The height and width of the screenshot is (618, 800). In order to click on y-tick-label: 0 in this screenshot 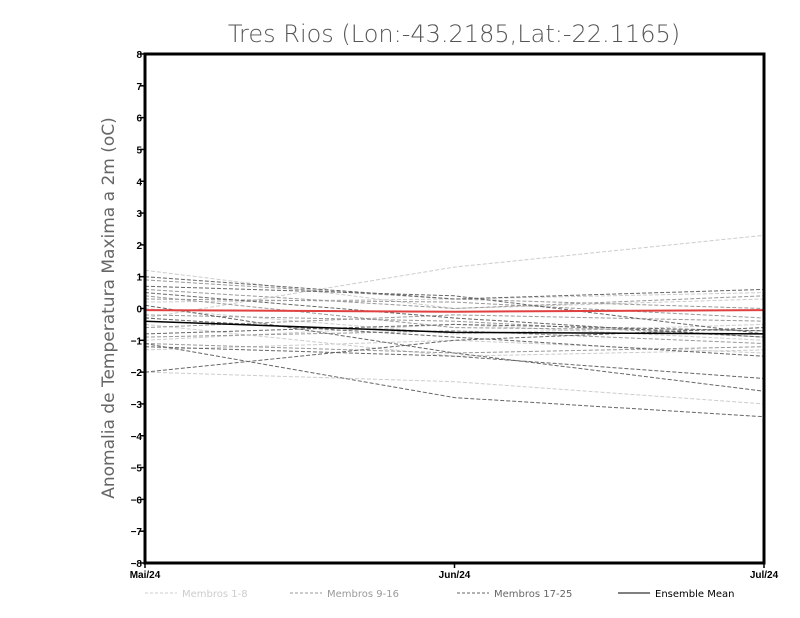, I will do `click(139, 310)`.